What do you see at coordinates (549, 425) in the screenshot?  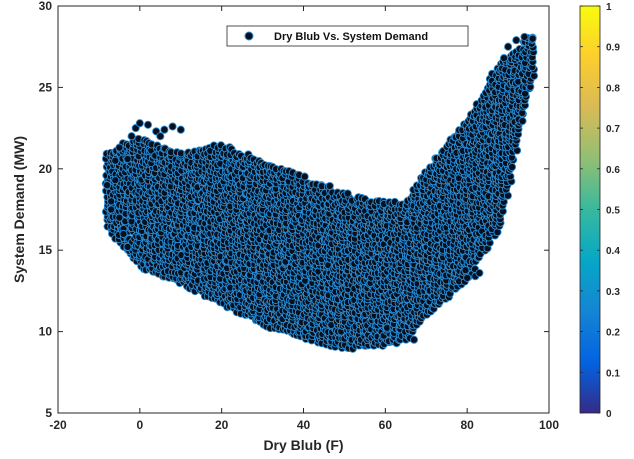 I see `x-tick-label: 100` at bounding box center [549, 425].